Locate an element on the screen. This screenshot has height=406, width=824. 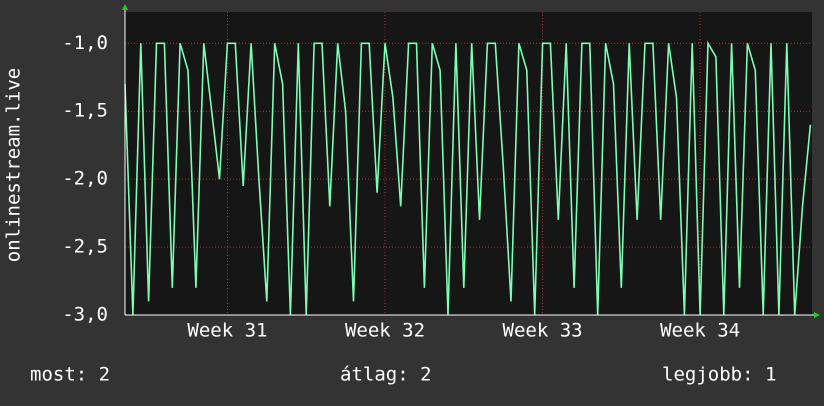
y-tick-label: -1,0 is located at coordinates (85, 43).